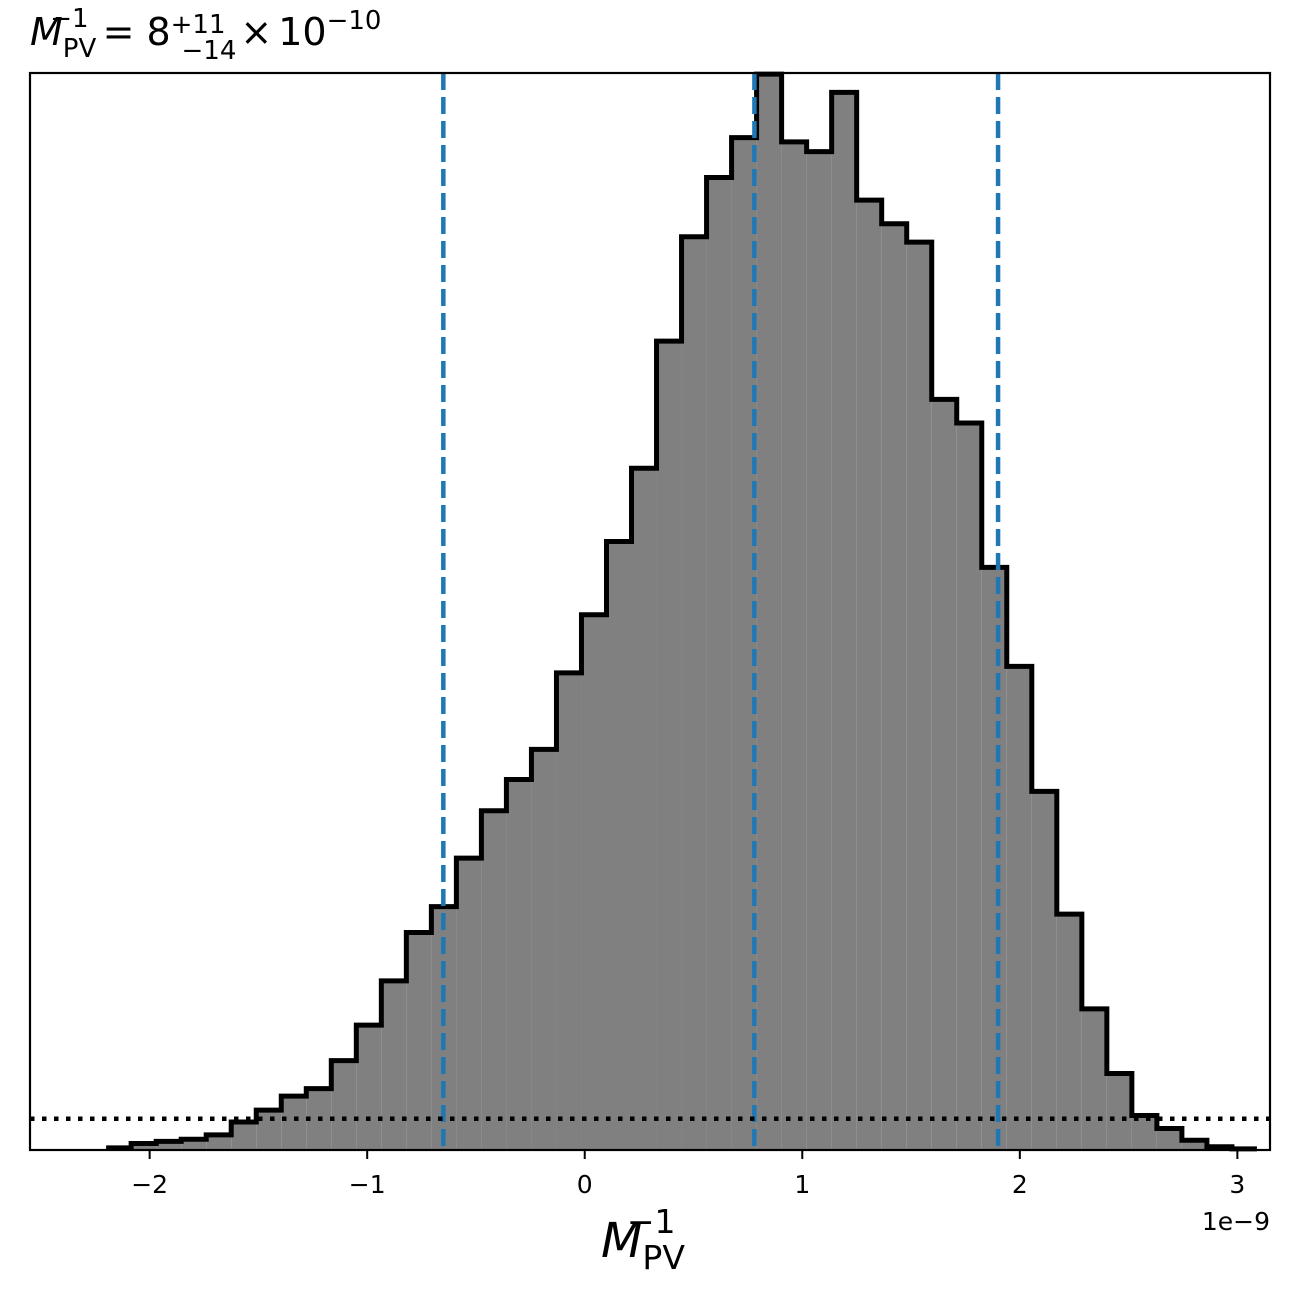 This screenshot has height=1293, width=1289. I want to click on svg-text:MPV−1=8+11−14×10−10: MPV−1 = 8+11 −14 × 10−10, so click(205, 35).